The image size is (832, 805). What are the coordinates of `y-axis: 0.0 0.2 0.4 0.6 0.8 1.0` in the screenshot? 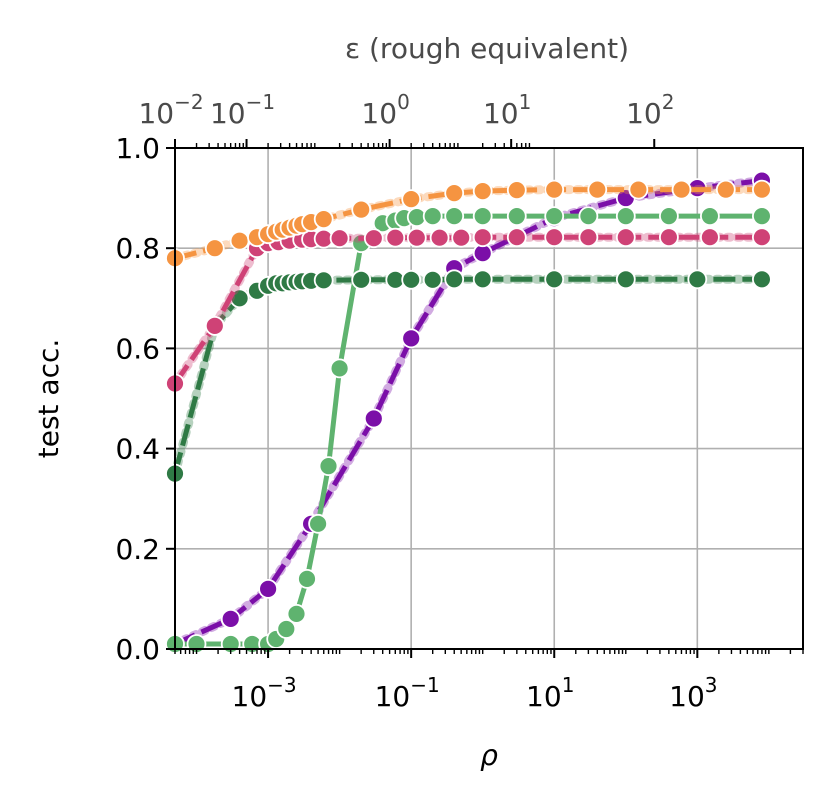 It's located at (145, 399).